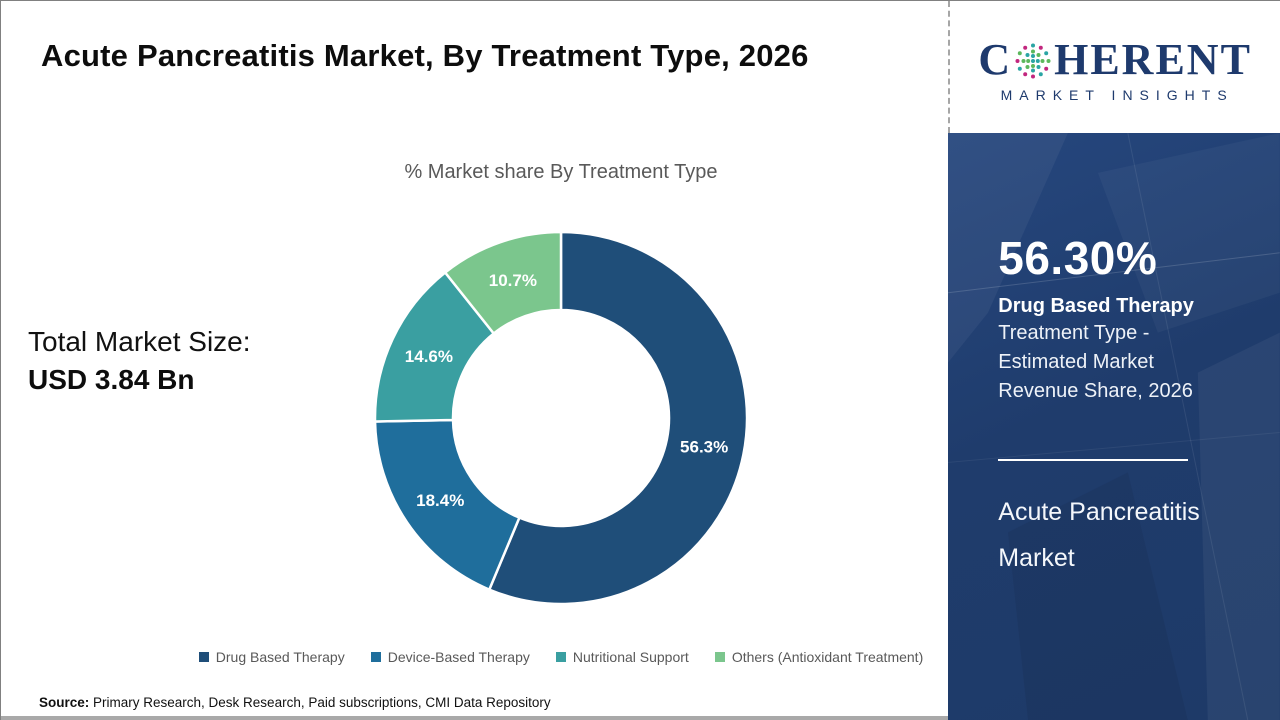 The height and width of the screenshot is (720, 1280). I want to click on source-label: Source:, so click(64, 702).